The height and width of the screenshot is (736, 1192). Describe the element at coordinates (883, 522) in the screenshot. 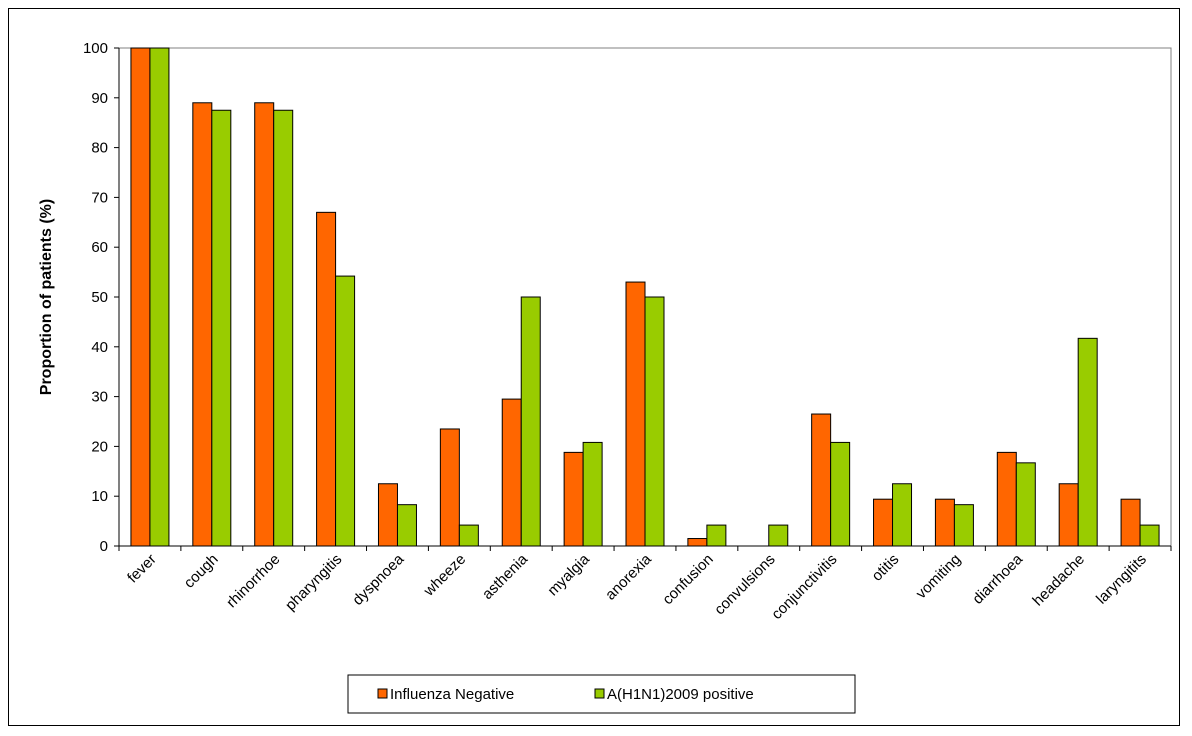

I see `bar-influenza-negative-otitis` at that location.